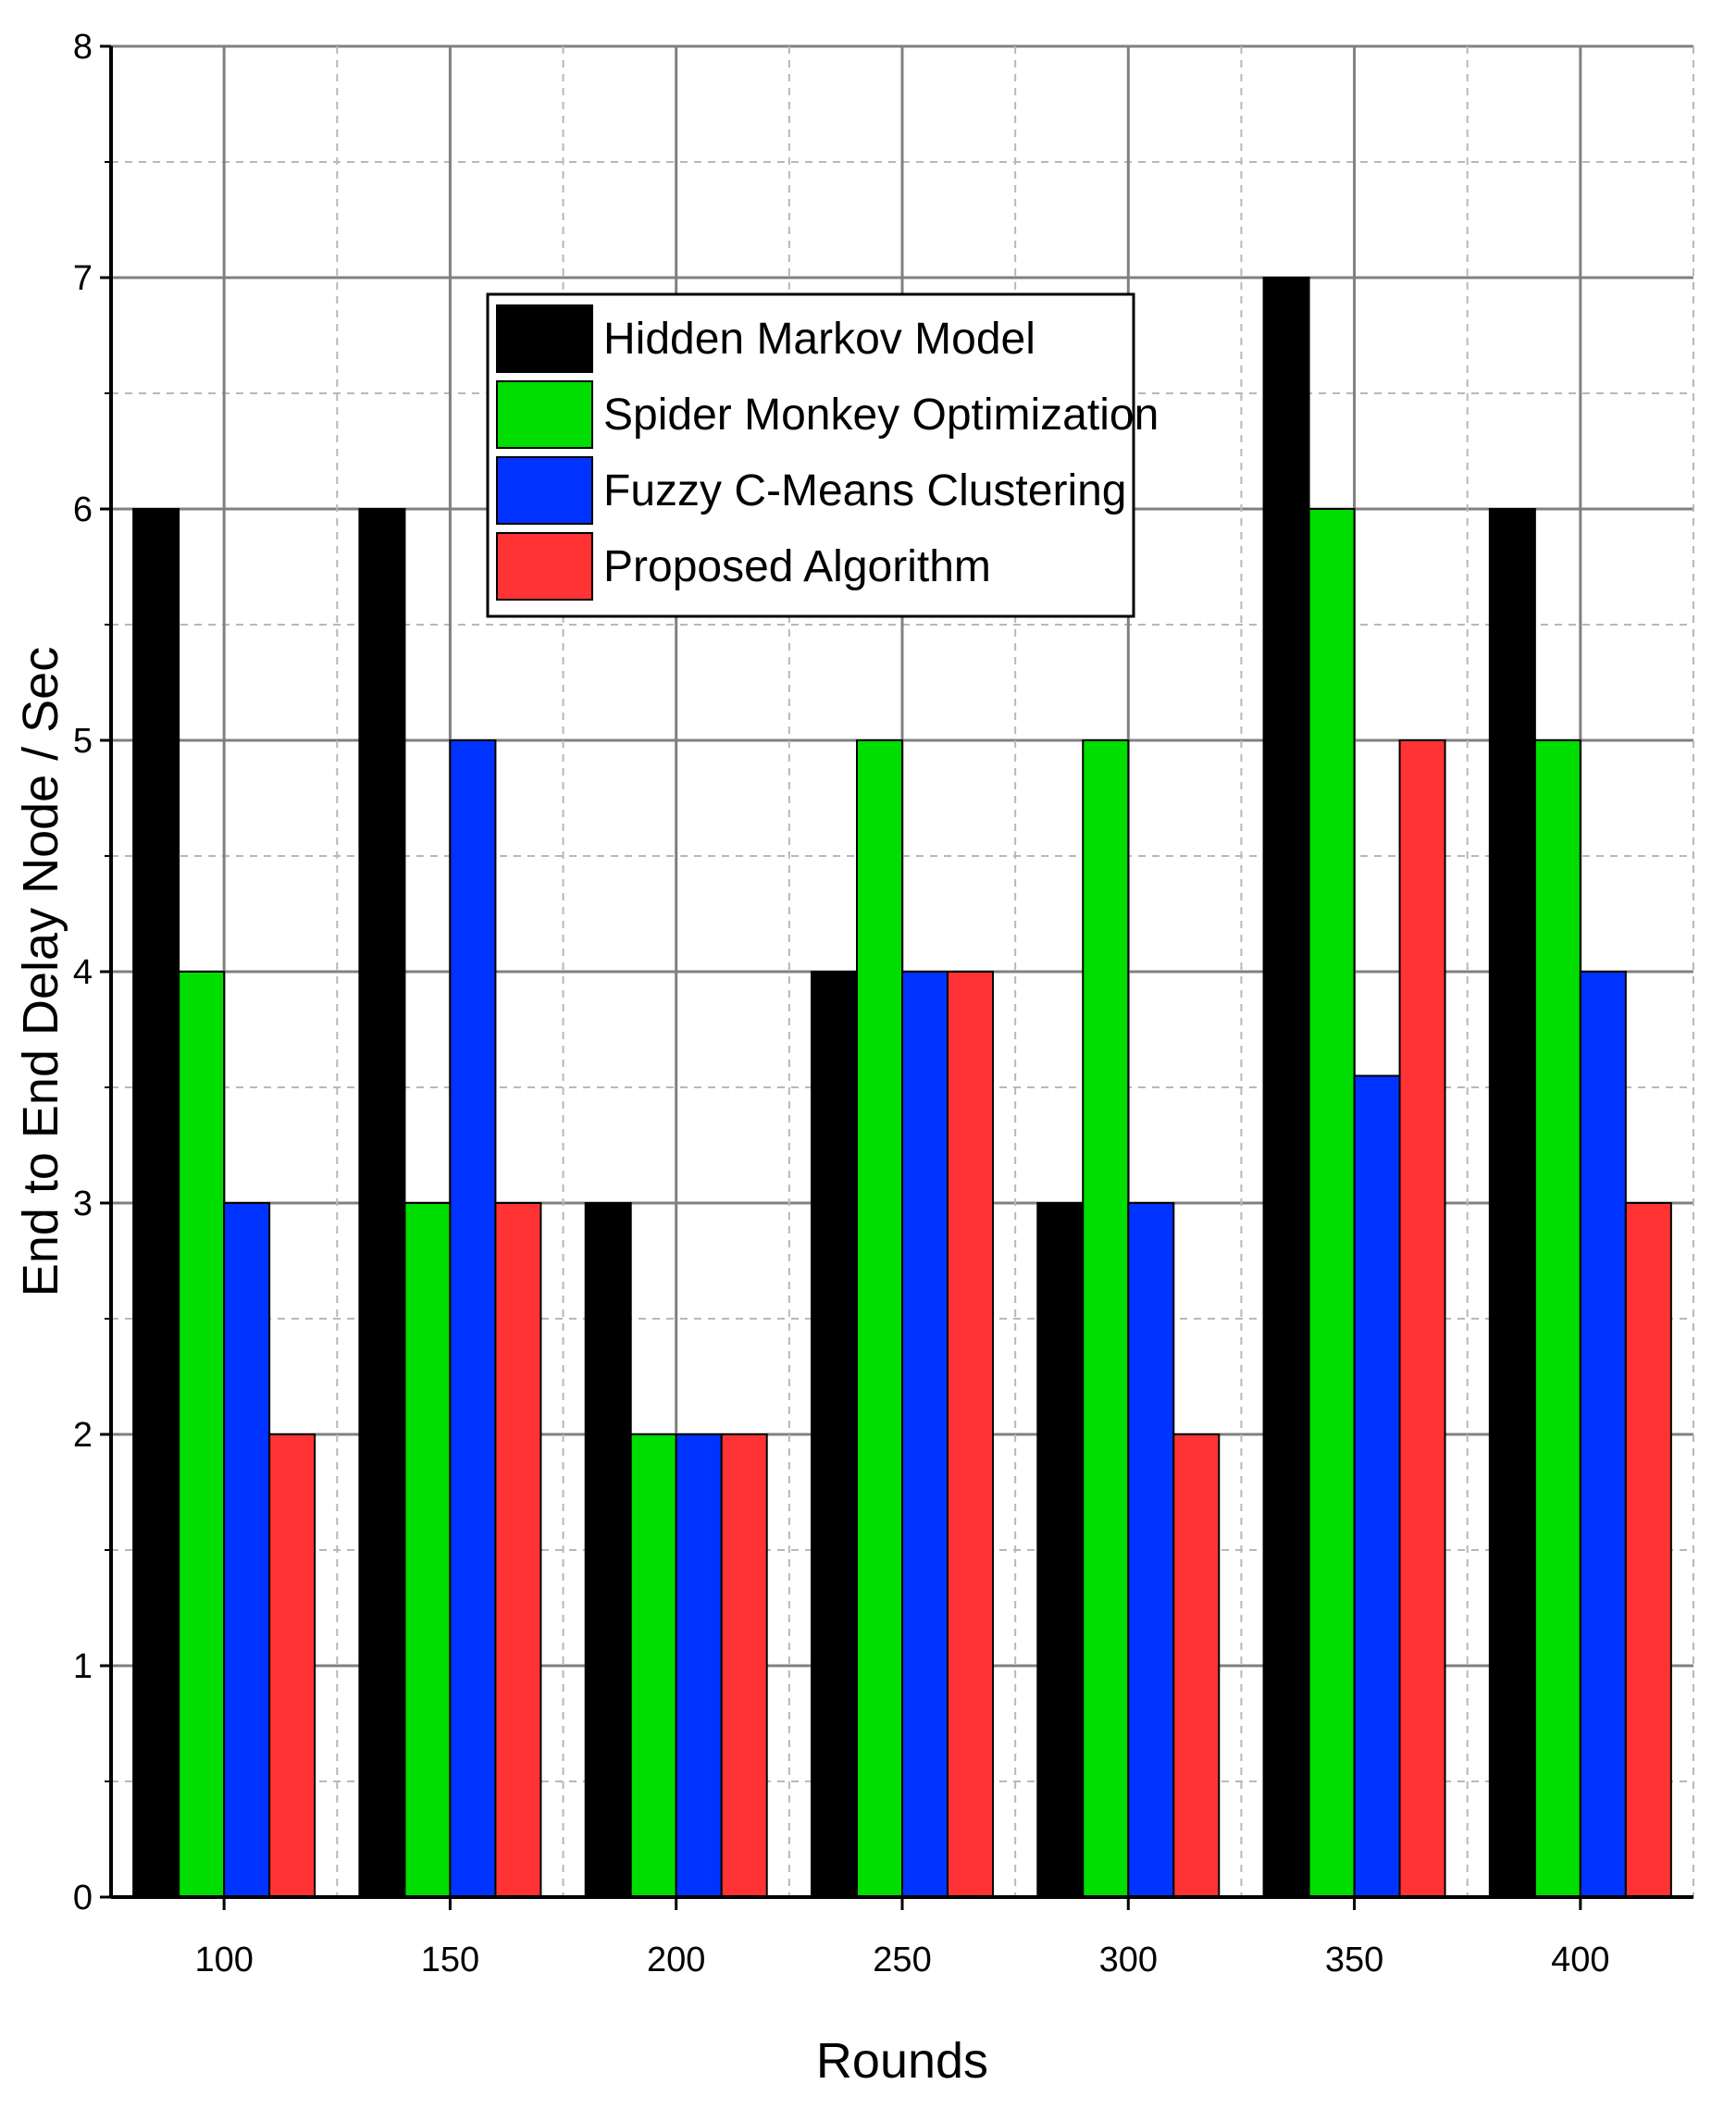  I want to click on legend-box, so click(810, 455).